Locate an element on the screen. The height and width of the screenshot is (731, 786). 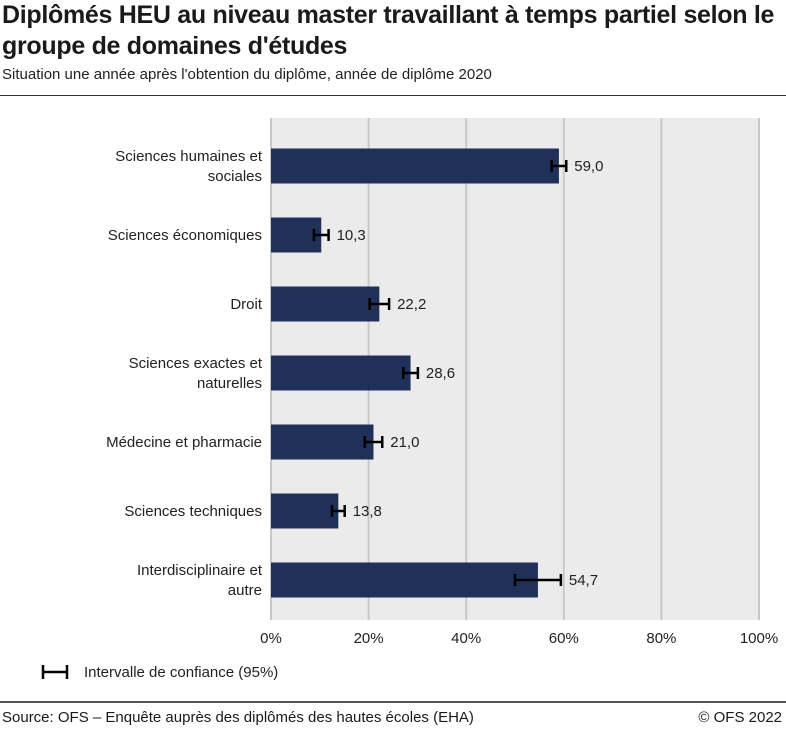
legend-label: Intervalle de confiance (95%) is located at coordinates (181, 672).